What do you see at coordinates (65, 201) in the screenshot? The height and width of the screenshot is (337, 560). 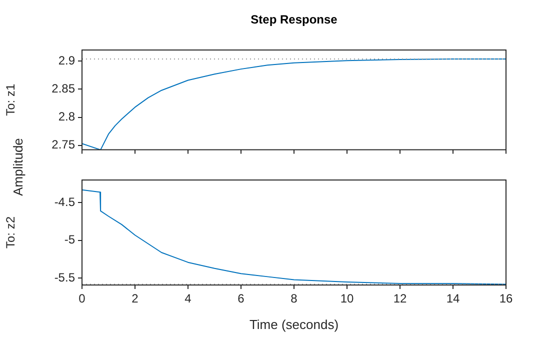 I see `y-tick-label: -4.5` at bounding box center [65, 201].